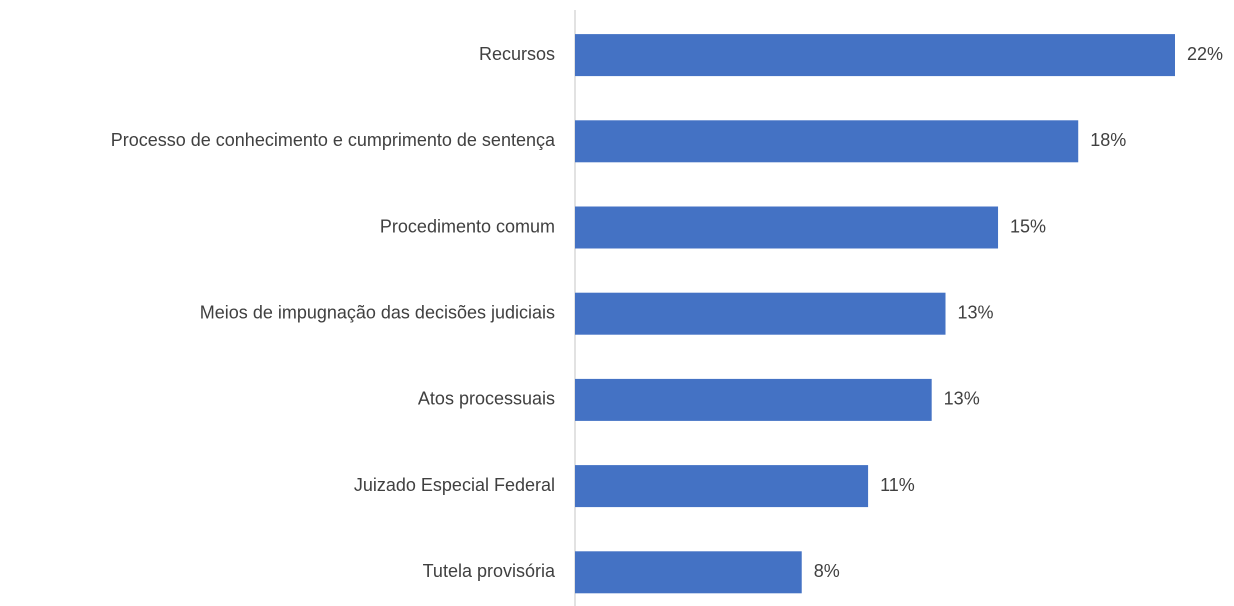 This screenshot has height=606, width=1234. I want to click on data-label: 11%, so click(897, 485).